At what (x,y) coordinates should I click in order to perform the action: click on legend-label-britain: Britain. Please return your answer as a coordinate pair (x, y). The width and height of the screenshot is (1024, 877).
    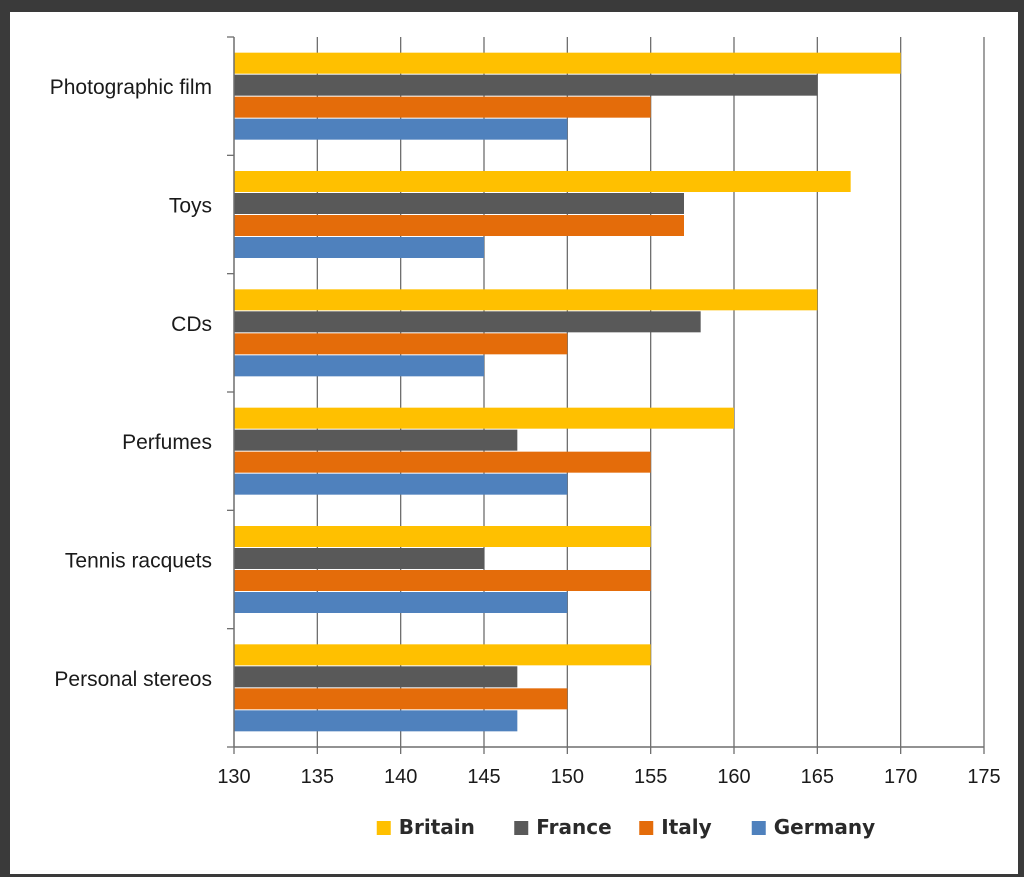
    Looking at the image, I should click on (437, 827).